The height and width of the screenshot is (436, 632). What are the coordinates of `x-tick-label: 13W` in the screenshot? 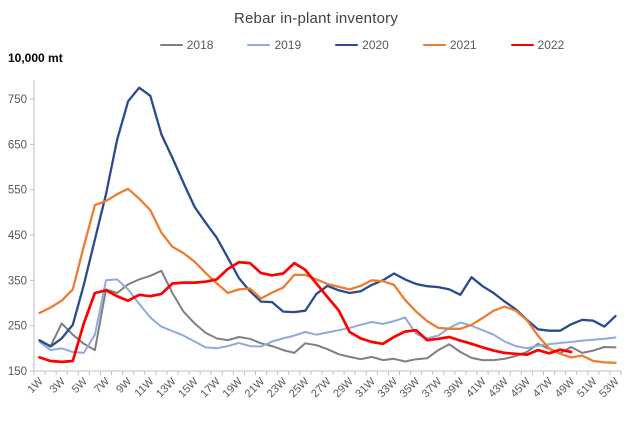 It's located at (166, 387).